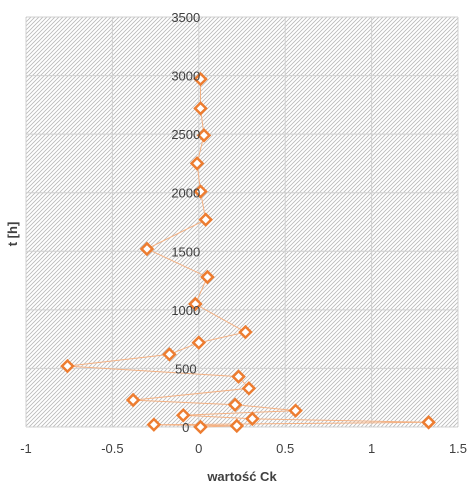 Image resolution: width=470 pixels, height=492 pixels. I want to click on x-tick-label: -0.5, so click(112, 448).